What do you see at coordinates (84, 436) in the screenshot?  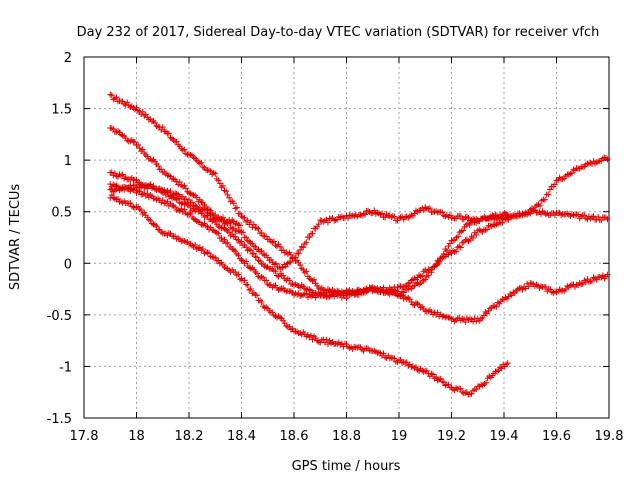 I see `x-tick-label: 17.8` at bounding box center [84, 436].